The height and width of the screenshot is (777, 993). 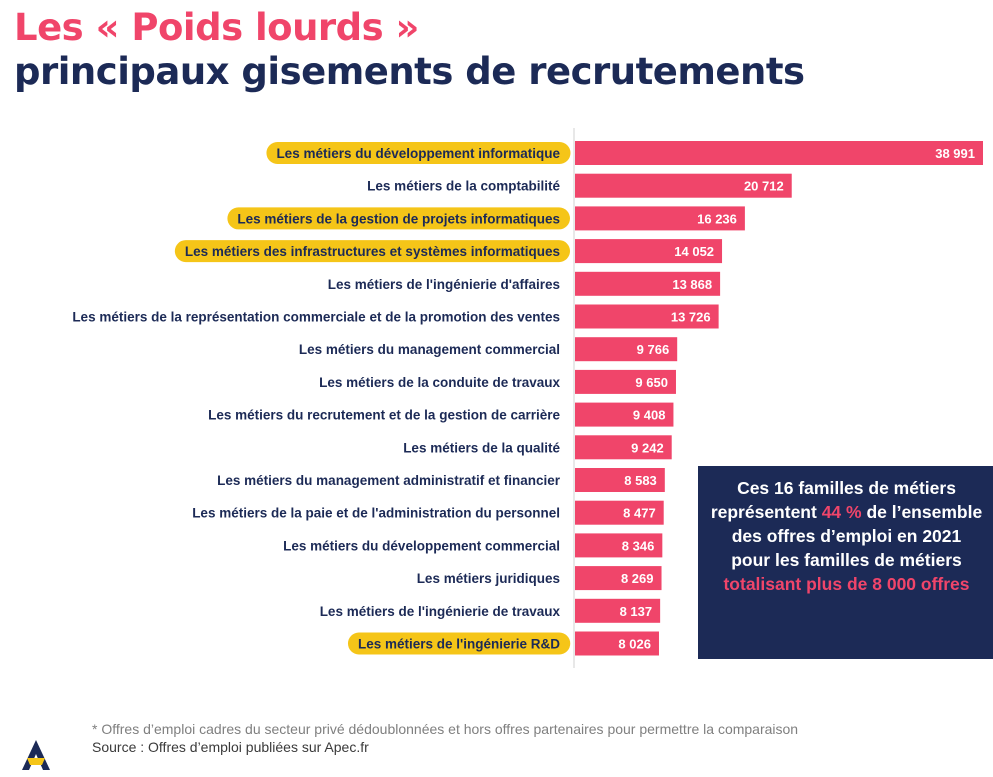 What do you see at coordinates (649, 415) in the screenshot?
I see `value-label: 9 408` at bounding box center [649, 415].